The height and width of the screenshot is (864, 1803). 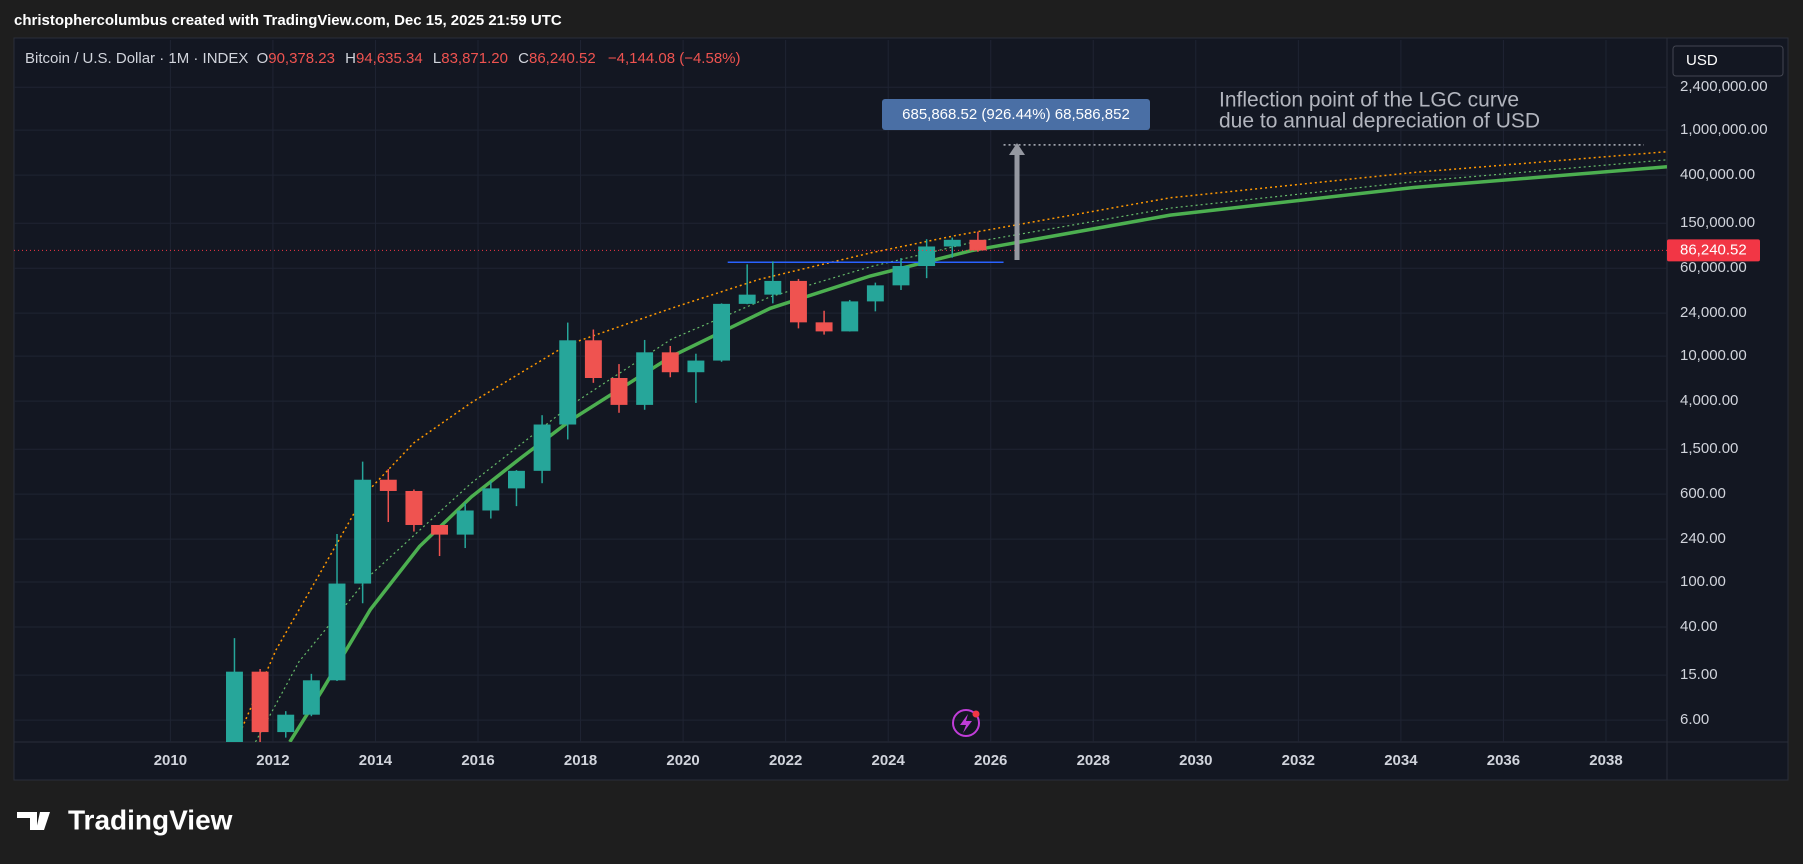 What do you see at coordinates (1699, 674) in the screenshot?
I see `y-tick-label: 15.00` at bounding box center [1699, 674].